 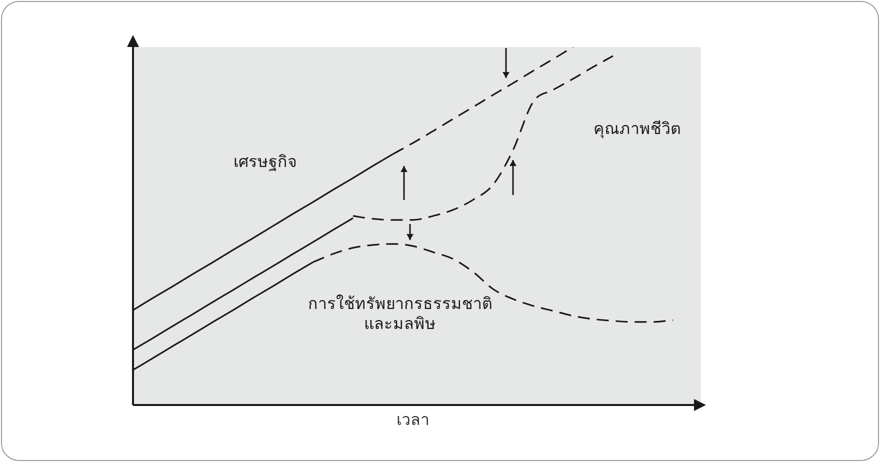 I want to click on series-label: การใช้ทรัพยากรธรรมชาติ และมลพิษ, so click(x=400, y=314).